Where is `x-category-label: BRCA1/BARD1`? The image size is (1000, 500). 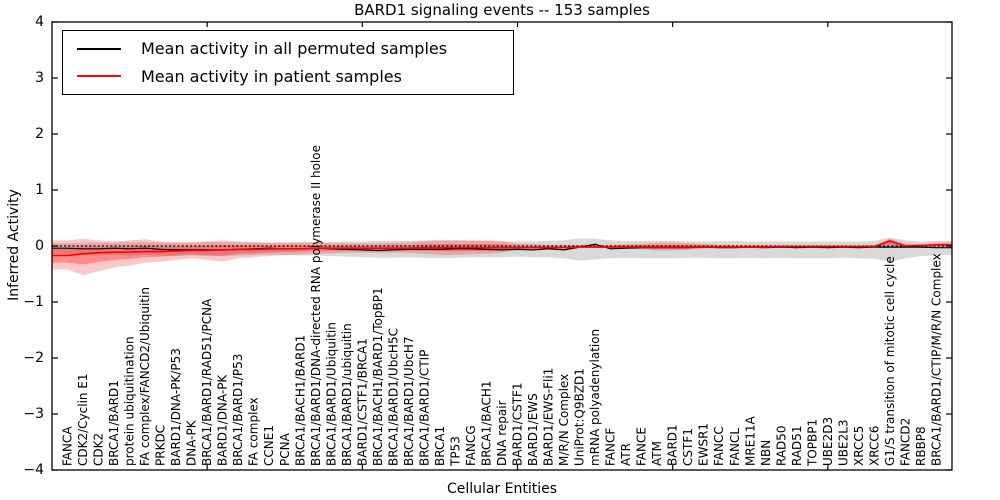 x-category-label: BRCA1/BARD1 is located at coordinates (114, 423).